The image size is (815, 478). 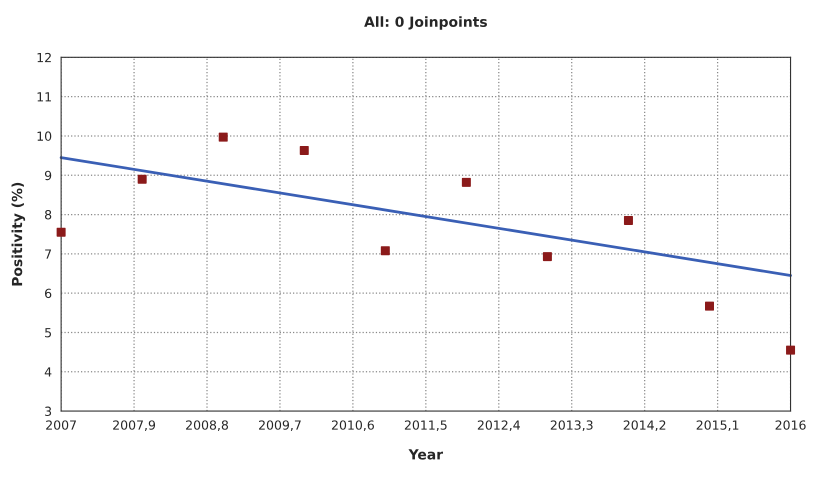 What do you see at coordinates (134, 426) in the screenshot?
I see `x-tick-label: 2007,9` at bounding box center [134, 426].